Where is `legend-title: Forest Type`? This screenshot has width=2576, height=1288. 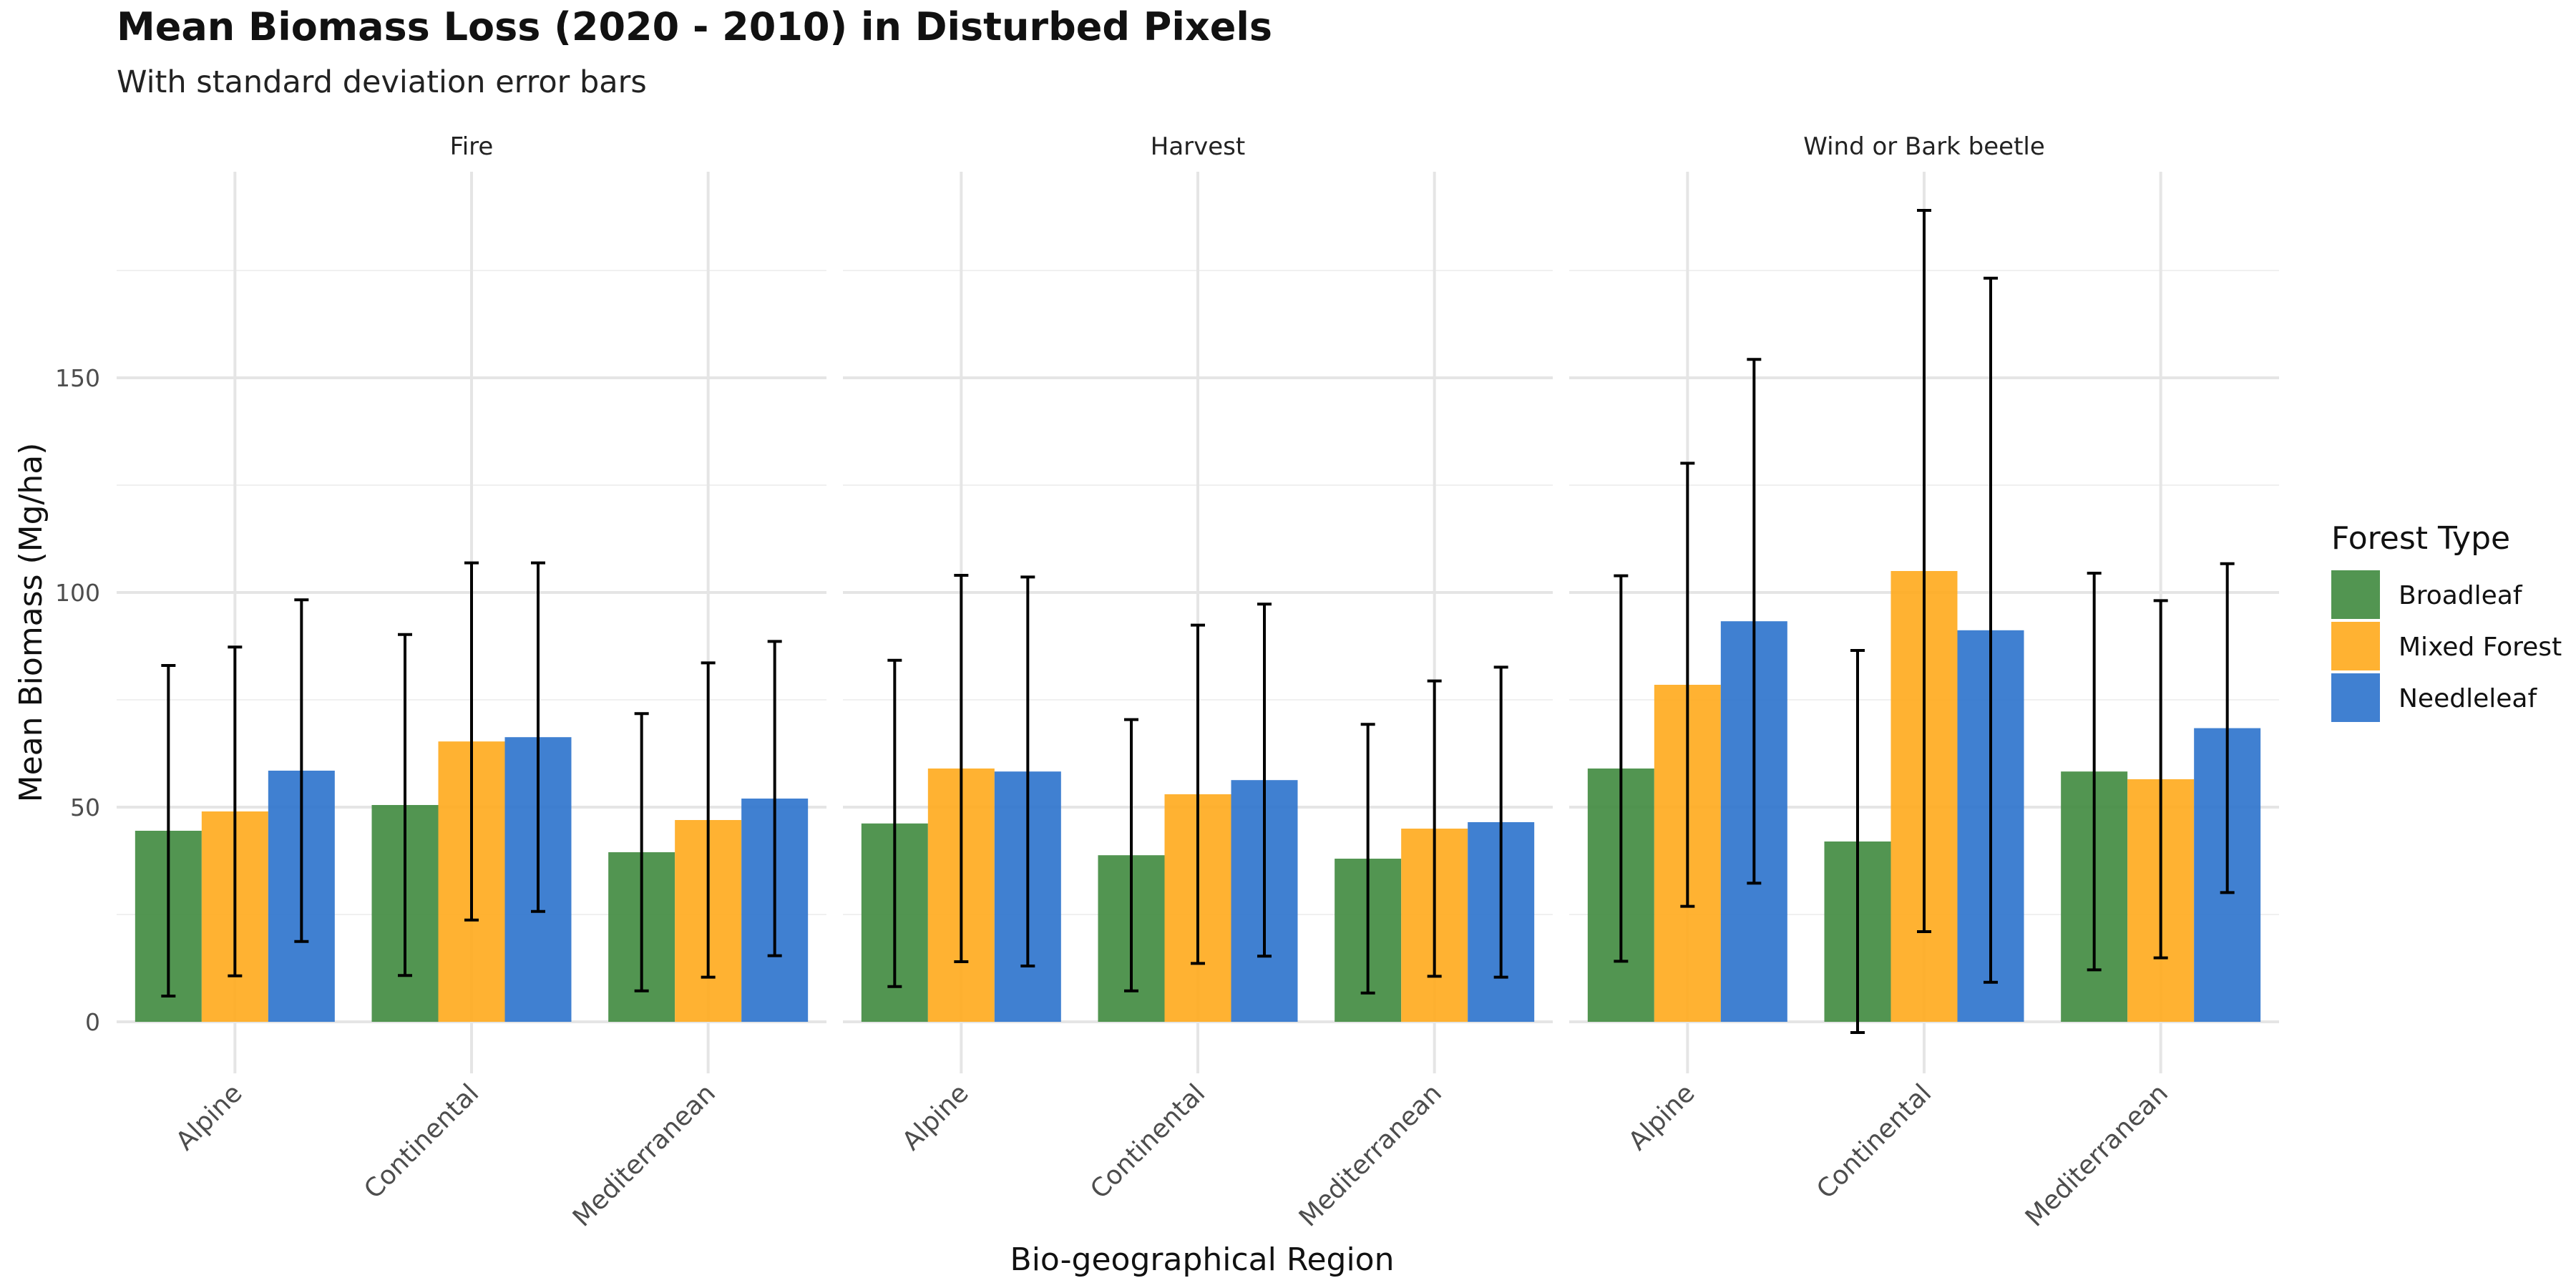 legend-title: Forest Type is located at coordinates (2420, 538).